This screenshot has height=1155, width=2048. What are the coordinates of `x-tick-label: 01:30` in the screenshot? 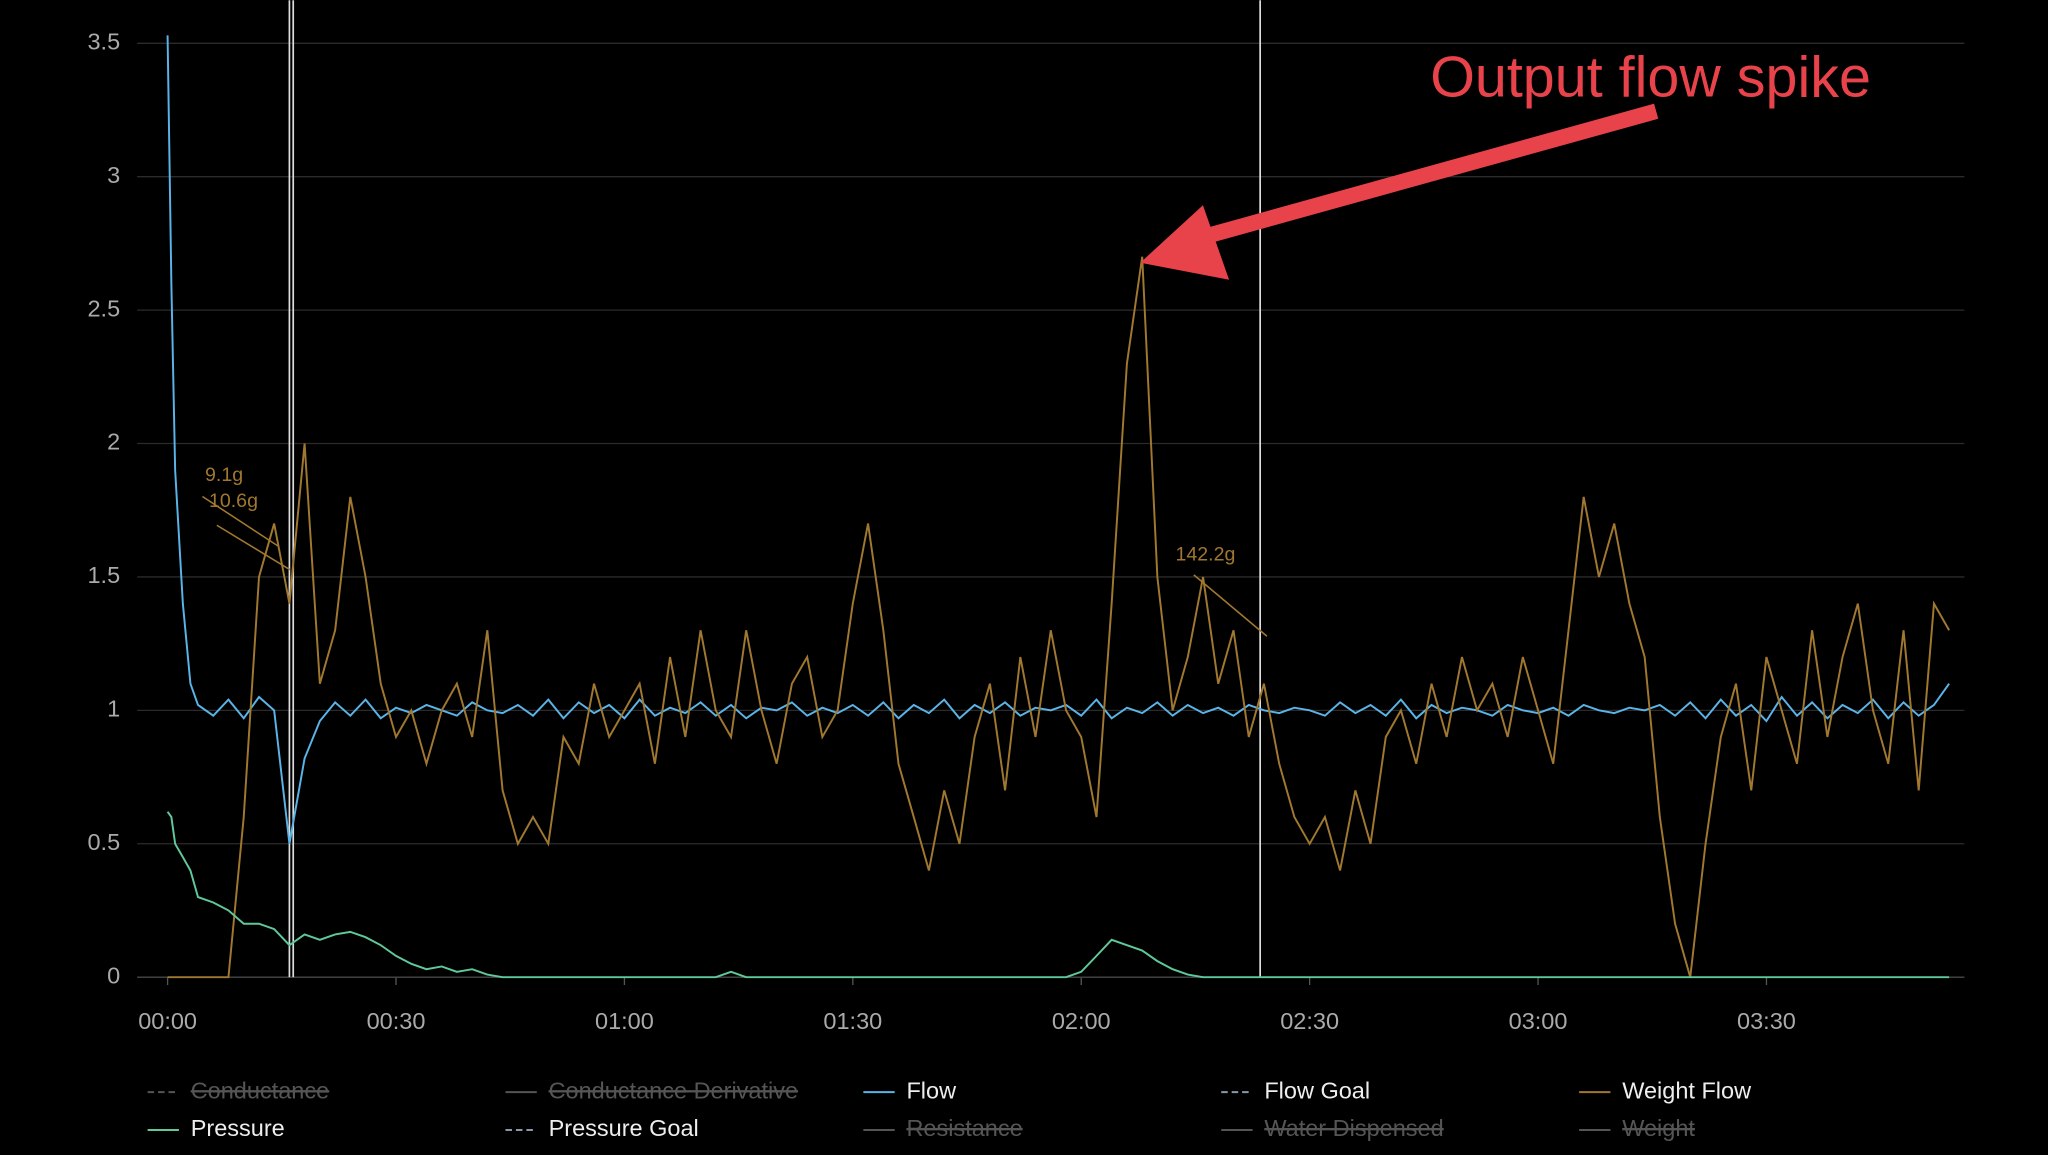 It's located at (852, 1021).